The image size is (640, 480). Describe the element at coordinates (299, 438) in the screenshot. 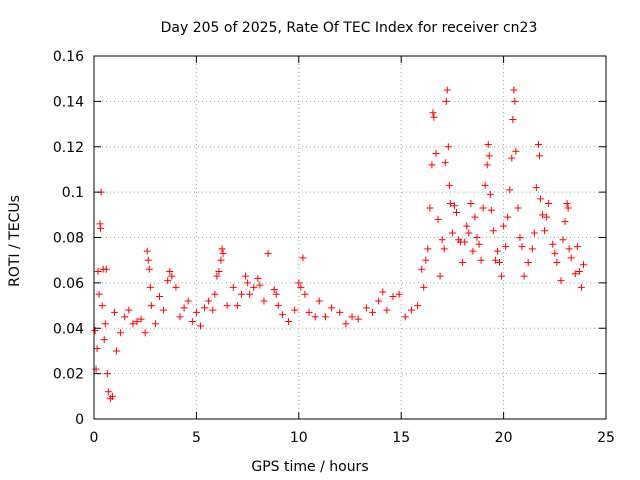

I see `x-tick-label: 10` at that location.